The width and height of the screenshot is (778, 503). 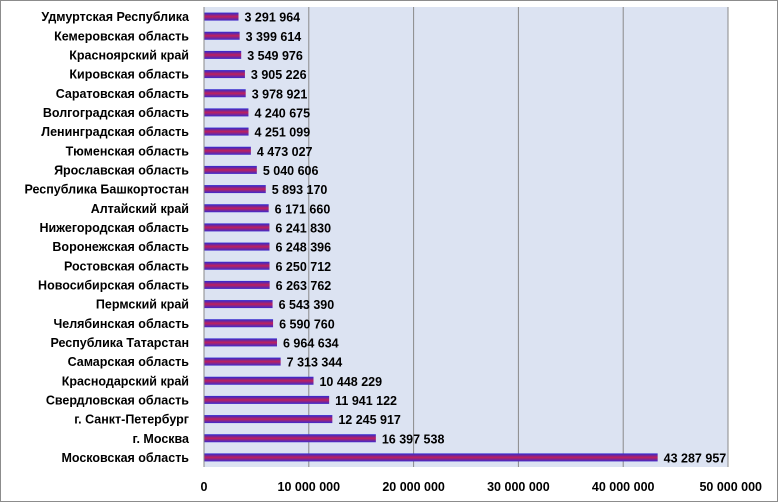 I want to click on category-label: Тюменская область, so click(x=128, y=151).